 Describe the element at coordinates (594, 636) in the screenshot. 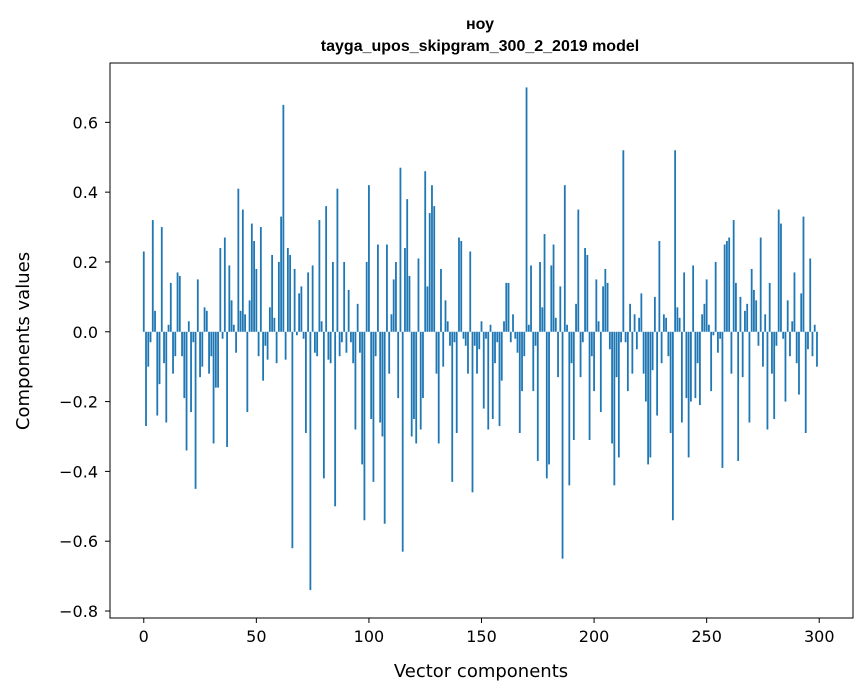

I see `x-tick-label: 200` at that location.